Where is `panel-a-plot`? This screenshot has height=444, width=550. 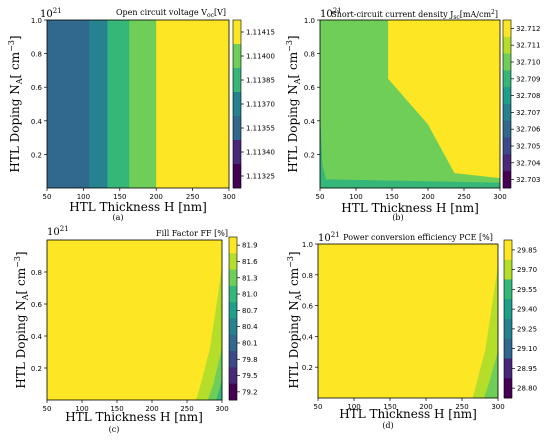 panel-a-plot is located at coordinates (138, 104).